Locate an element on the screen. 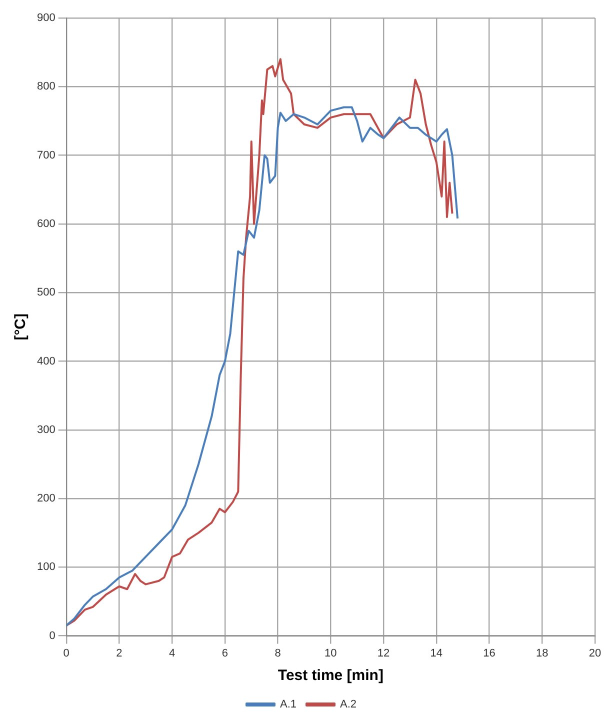  x-tick-label: 18 is located at coordinates (542, 653).